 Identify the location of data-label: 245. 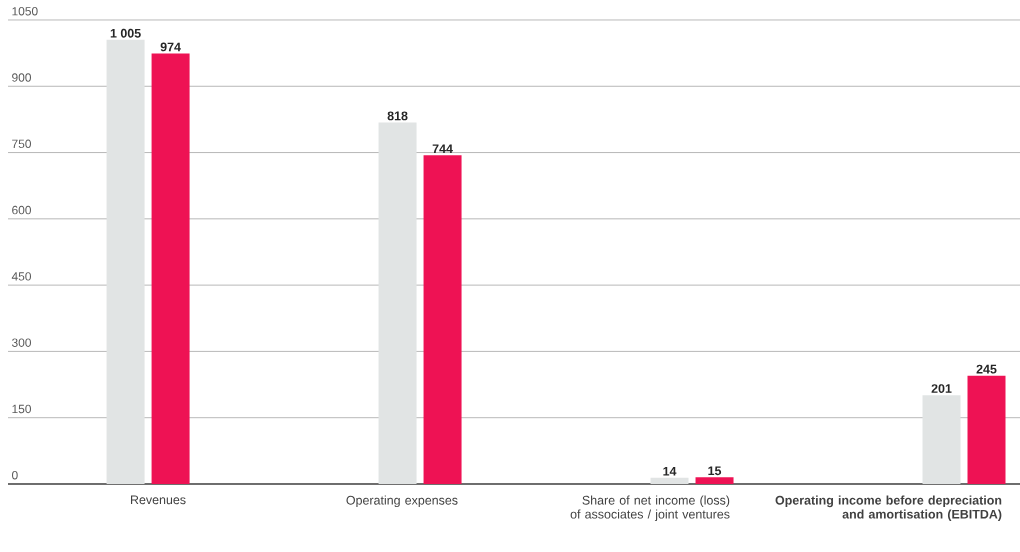
(986, 369).